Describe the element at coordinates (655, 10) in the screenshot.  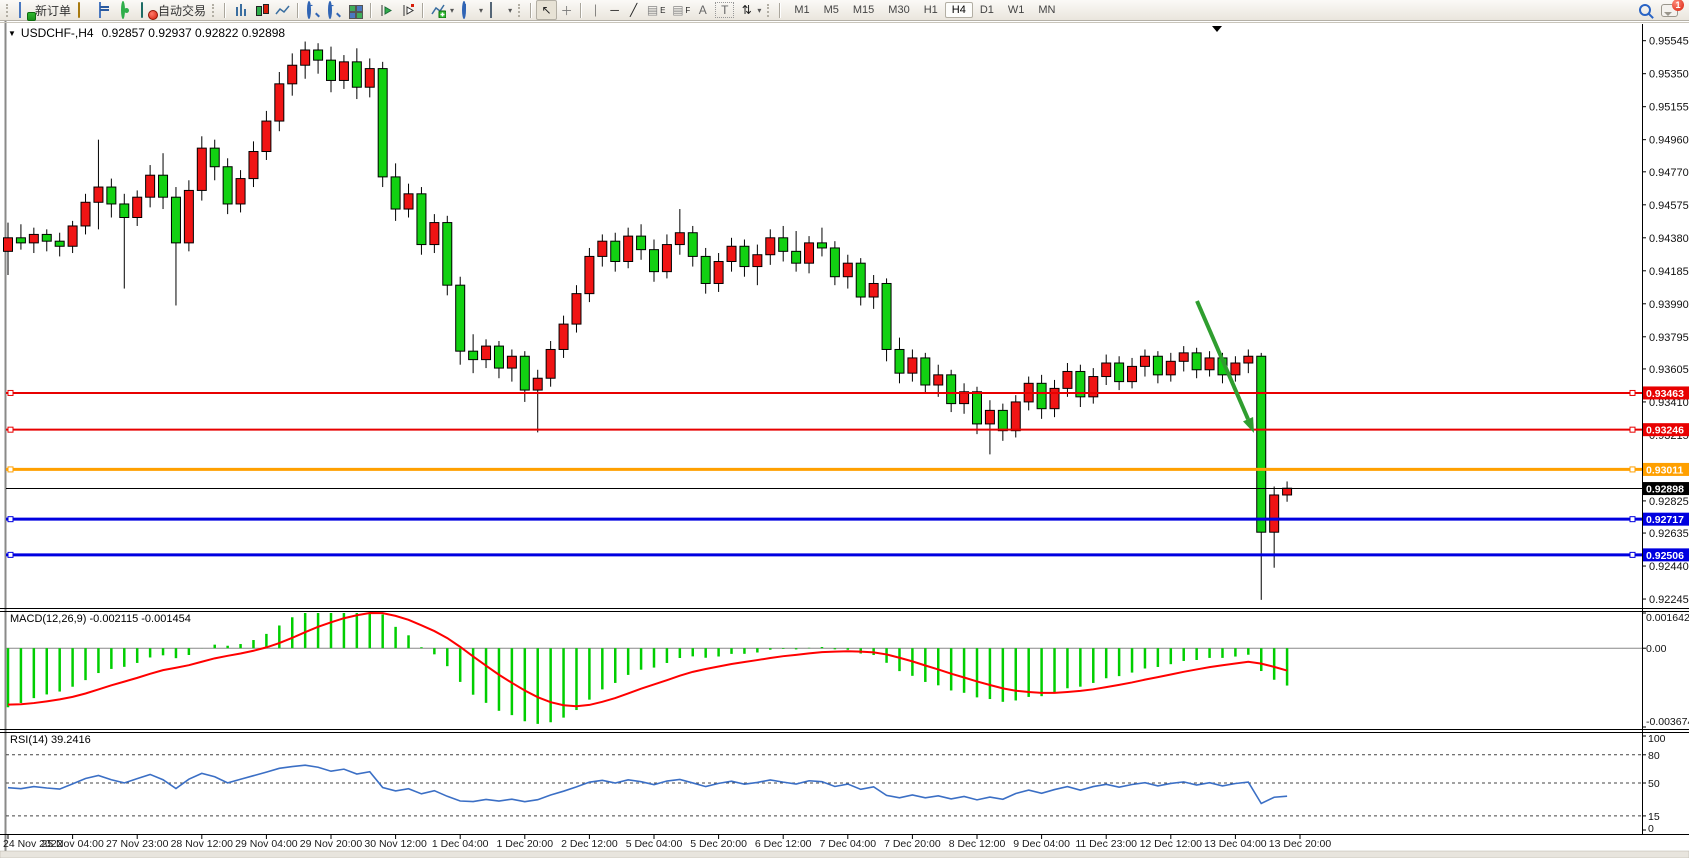
I see `channel-tool-button: ▤ E` at that location.